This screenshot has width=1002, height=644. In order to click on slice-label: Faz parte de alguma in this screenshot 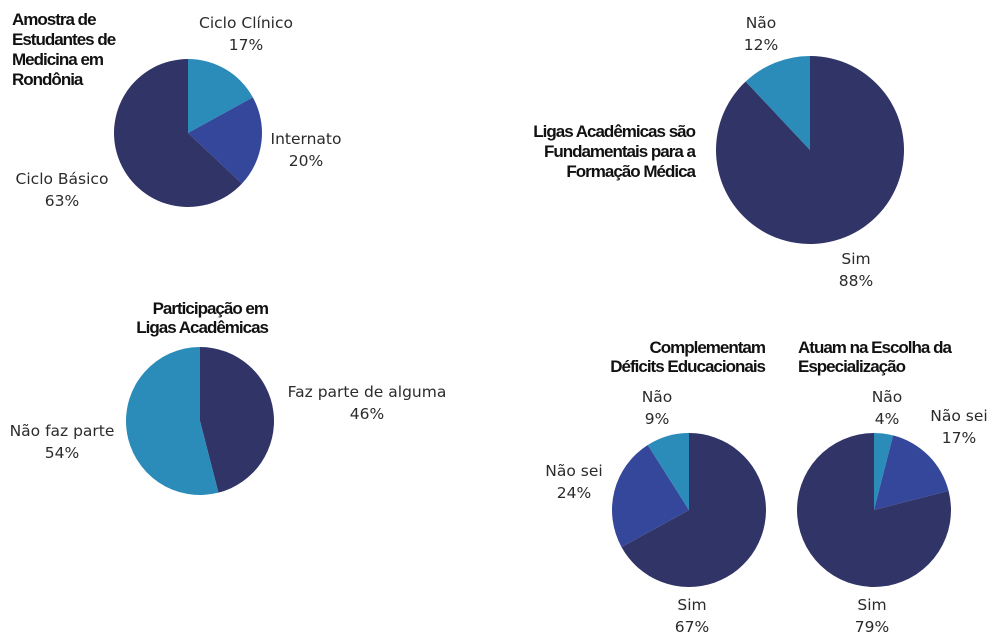, I will do `click(367, 392)`.